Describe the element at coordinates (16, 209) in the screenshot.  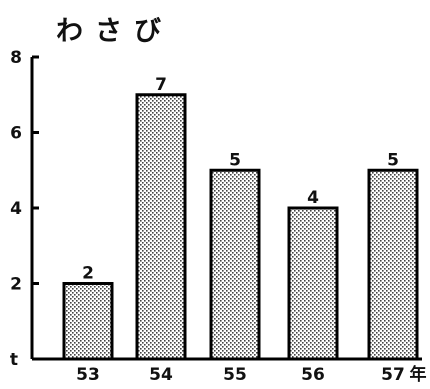
I see `y-tick-label-4: 4` at that location.